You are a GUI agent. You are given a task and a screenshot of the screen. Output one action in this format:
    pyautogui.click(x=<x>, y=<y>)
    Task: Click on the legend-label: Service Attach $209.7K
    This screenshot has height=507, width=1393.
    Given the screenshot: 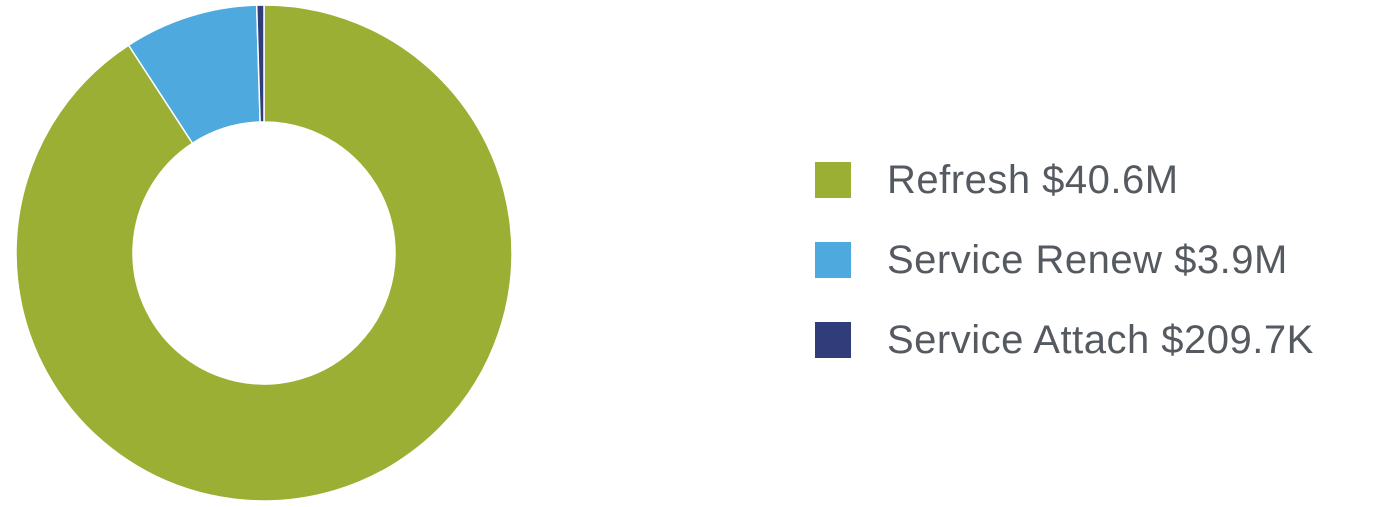 What is the action you would take?
    pyautogui.click(x=1100, y=339)
    